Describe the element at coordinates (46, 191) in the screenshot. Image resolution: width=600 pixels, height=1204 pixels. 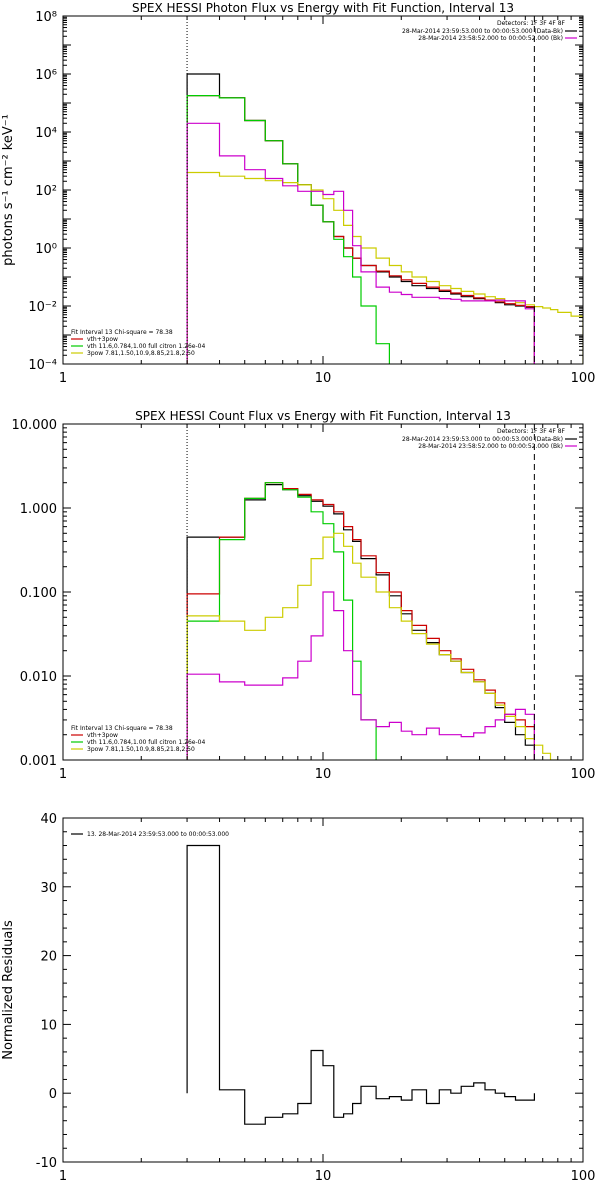
I see `y-tick-label: 10²` at that location.